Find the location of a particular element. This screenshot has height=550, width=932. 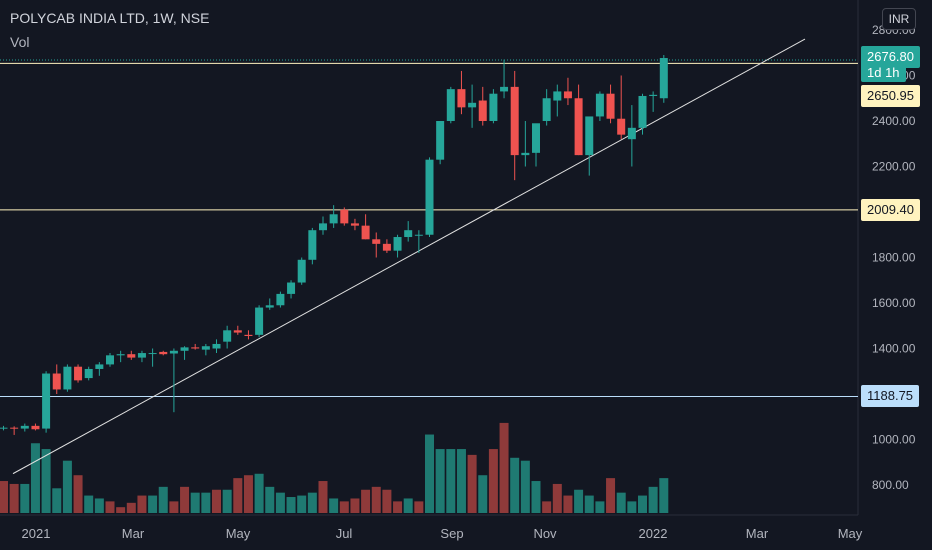

volume-indicator-label: Vol is located at coordinates (20, 42).